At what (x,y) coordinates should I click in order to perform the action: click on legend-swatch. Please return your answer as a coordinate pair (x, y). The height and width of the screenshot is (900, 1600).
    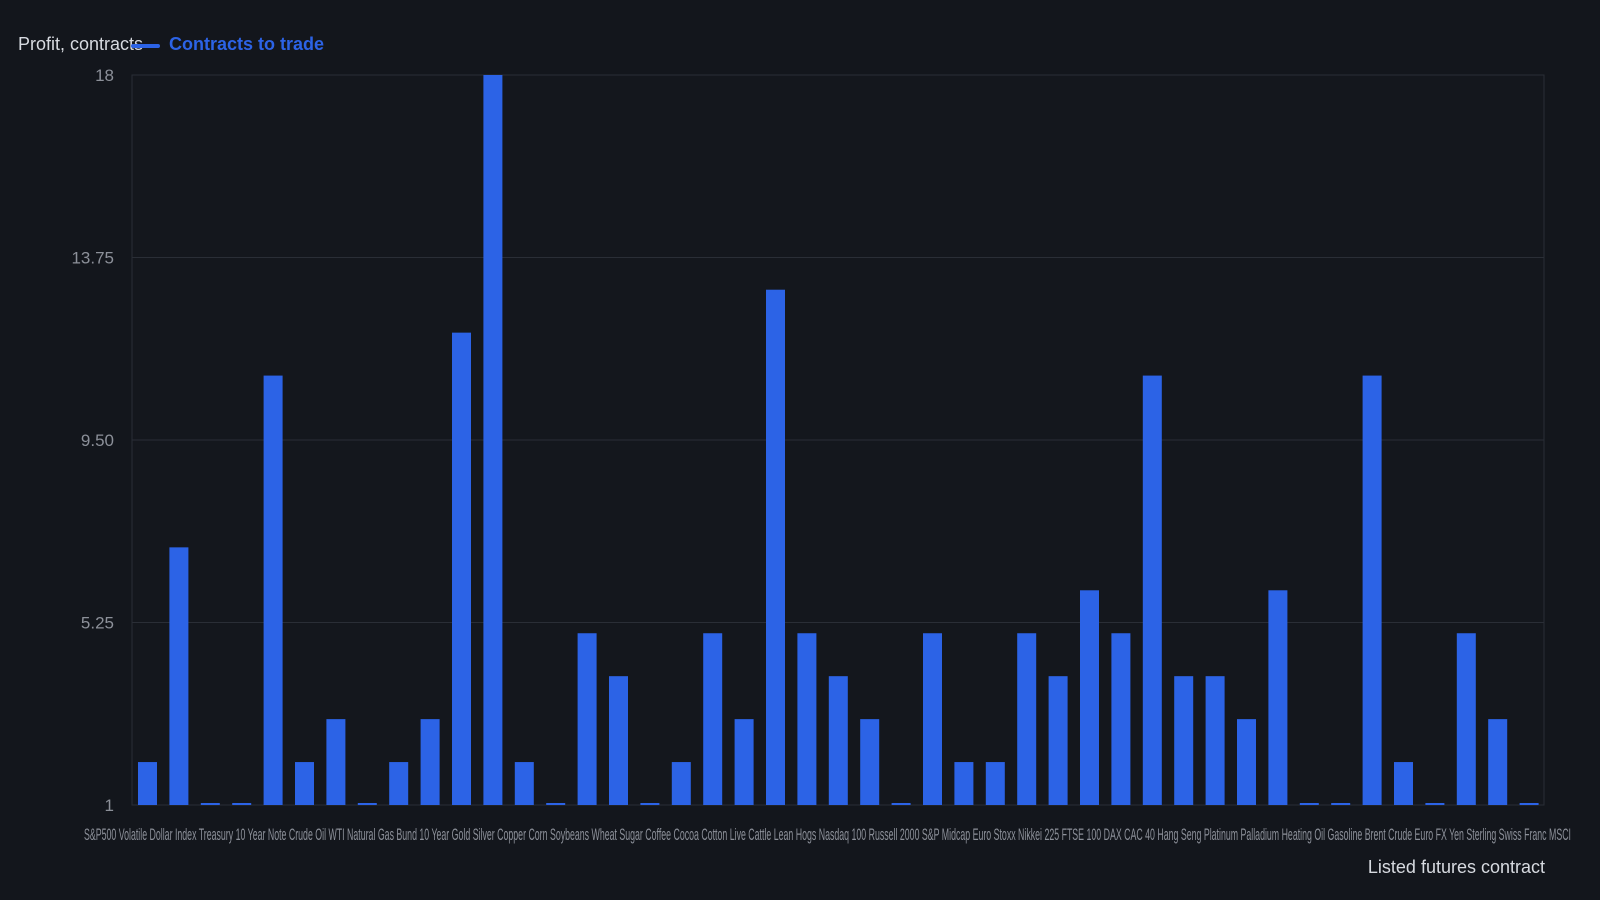
    Looking at the image, I should click on (145, 46).